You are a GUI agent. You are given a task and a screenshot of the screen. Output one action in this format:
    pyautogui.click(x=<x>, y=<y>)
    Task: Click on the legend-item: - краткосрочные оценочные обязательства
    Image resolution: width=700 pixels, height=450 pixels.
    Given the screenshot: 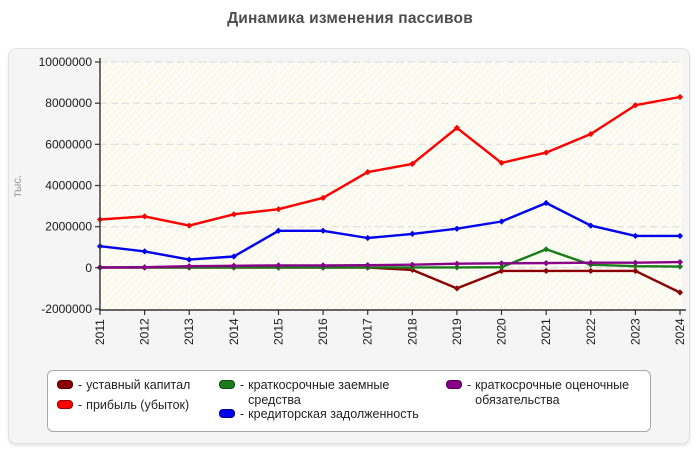 What is the action you would take?
    pyautogui.click(x=539, y=393)
    